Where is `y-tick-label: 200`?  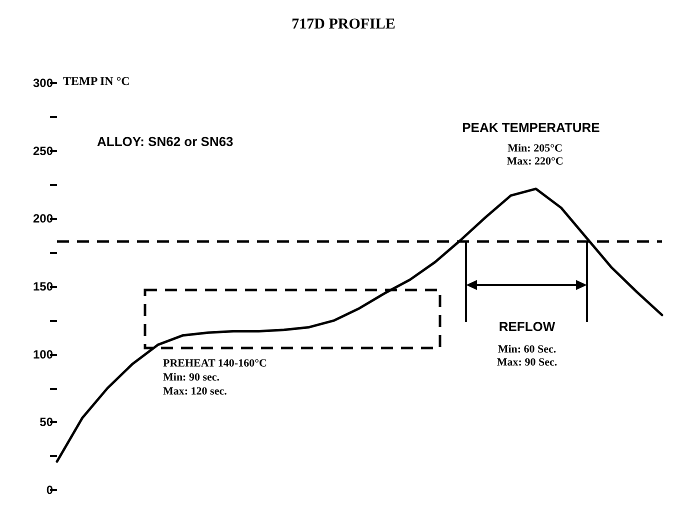 y-tick-label: 200 is located at coordinates (43, 219).